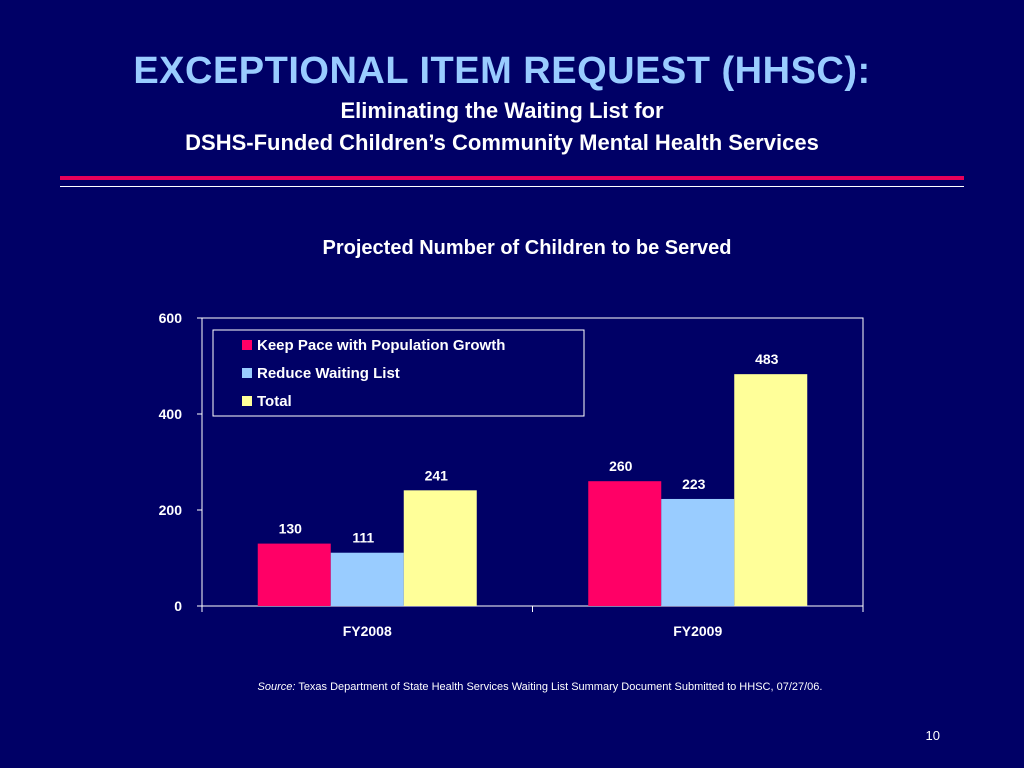 Image resolution: width=1024 pixels, height=768 pixels. Describe the element at coordinates (367, 631) in the screenshot. I see `x-tick-label: FY2008` at that location.